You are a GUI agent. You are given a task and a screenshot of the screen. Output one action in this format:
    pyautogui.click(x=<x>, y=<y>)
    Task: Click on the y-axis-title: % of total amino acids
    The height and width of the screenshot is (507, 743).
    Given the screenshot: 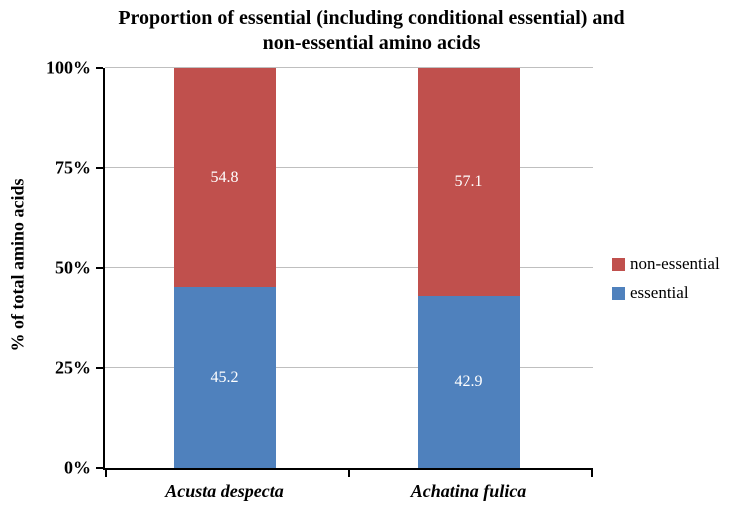 What is the action you would take?
    pyautogui.click(x=17, y=265)
    